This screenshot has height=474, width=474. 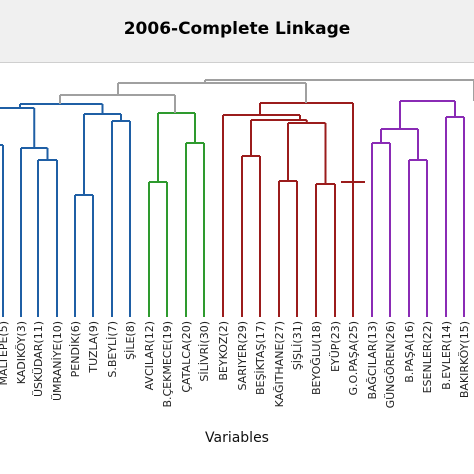 What do you see at coordinates (57, 361) in the screenshot?
I see `leaf-label: ÜMRANİYE(10)` at bounding box center [57, 361].